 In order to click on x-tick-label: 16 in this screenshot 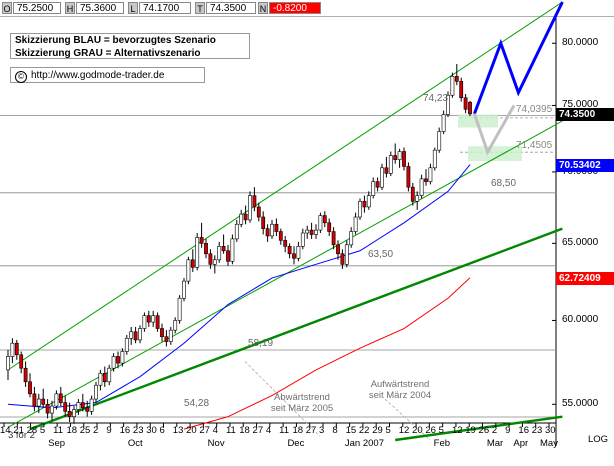, I will do `click(125, 430)`.